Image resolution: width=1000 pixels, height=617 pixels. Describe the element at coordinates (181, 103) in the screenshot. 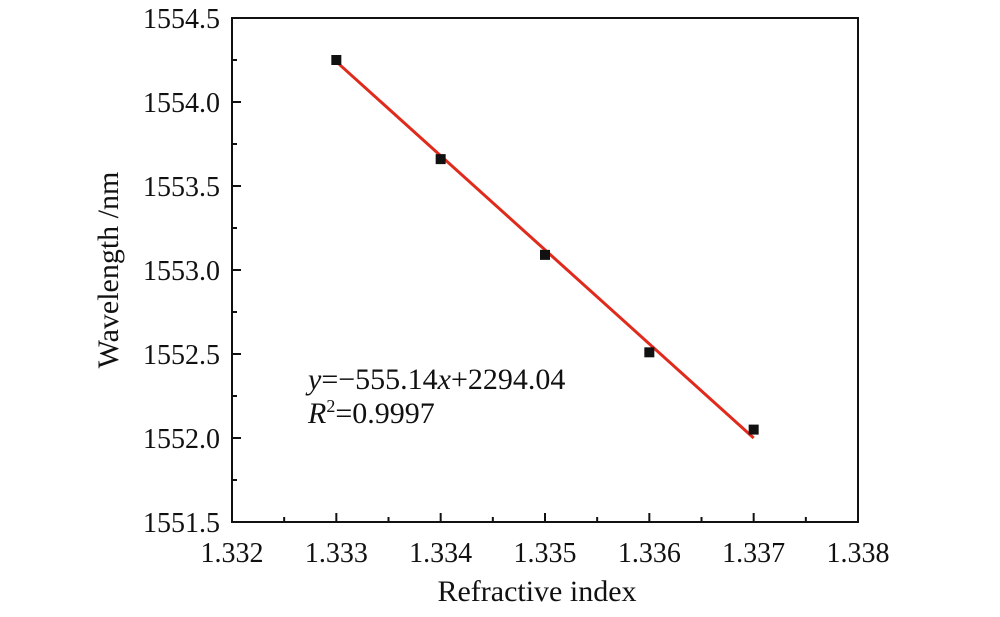

I see `y-tick-label-5: 1554.0` at that location.